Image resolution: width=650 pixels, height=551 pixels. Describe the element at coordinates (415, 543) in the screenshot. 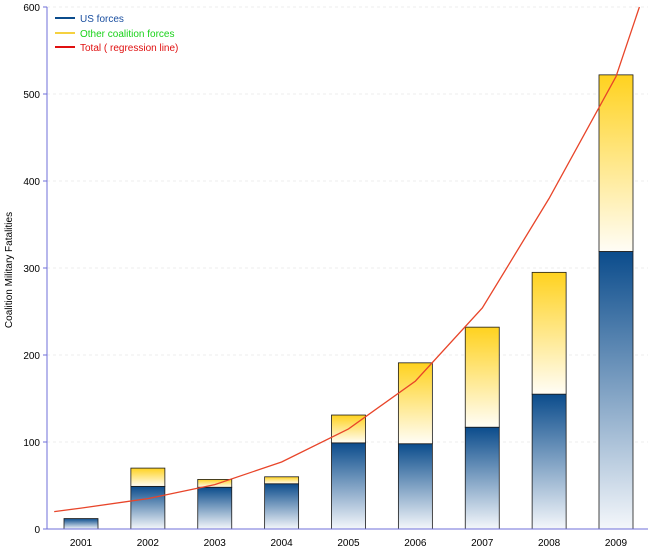

I see `x-tick-label: 2006` at that location.